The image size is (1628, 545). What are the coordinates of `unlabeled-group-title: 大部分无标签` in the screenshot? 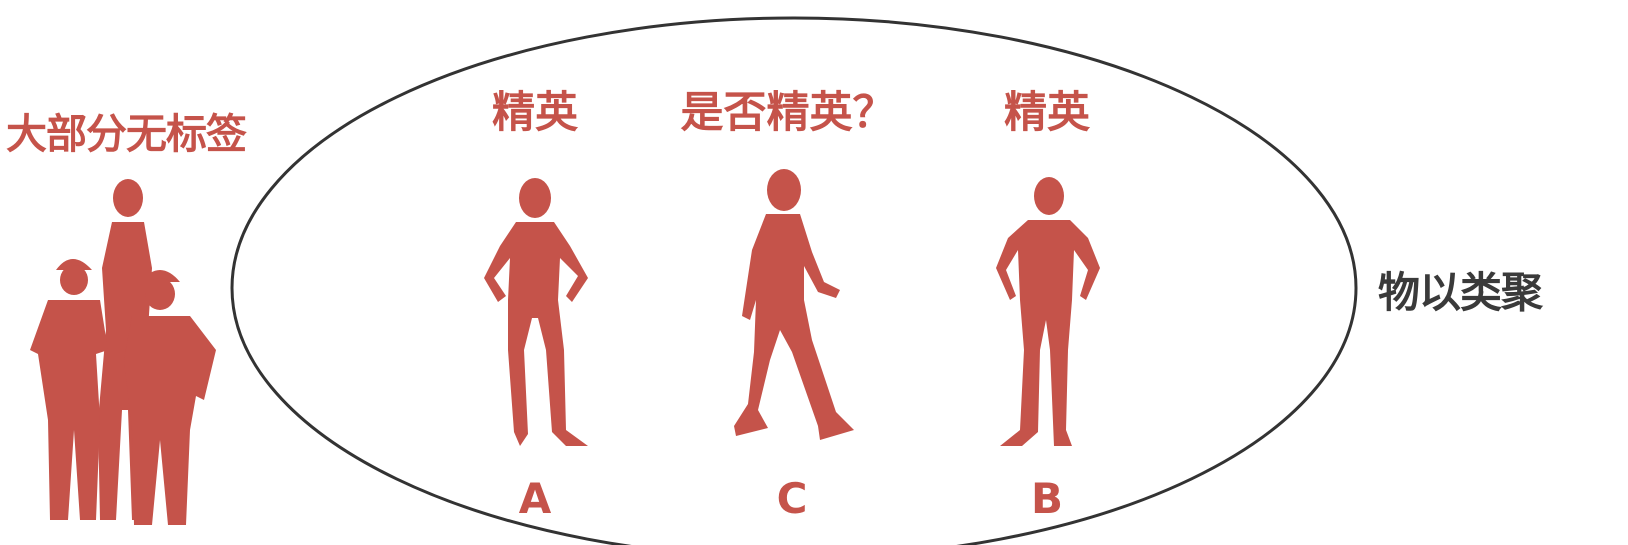 It's located at (126, 134).